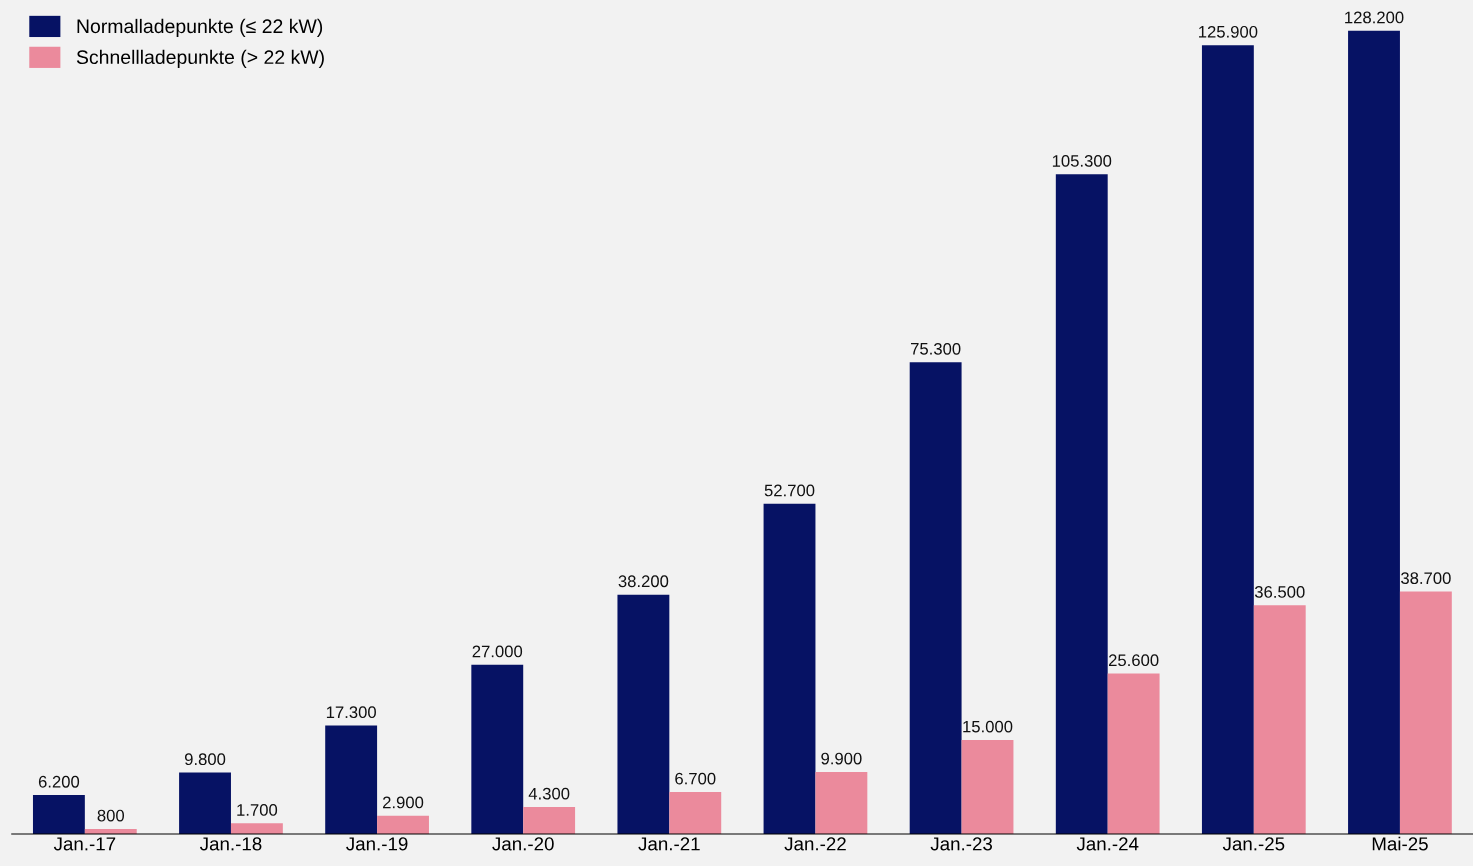 This screenshot has width=1473, height=866. Describe the element at coordinates (815, 844) in the screenshot. I see `x-tick-label: Jan.-22` at that location.